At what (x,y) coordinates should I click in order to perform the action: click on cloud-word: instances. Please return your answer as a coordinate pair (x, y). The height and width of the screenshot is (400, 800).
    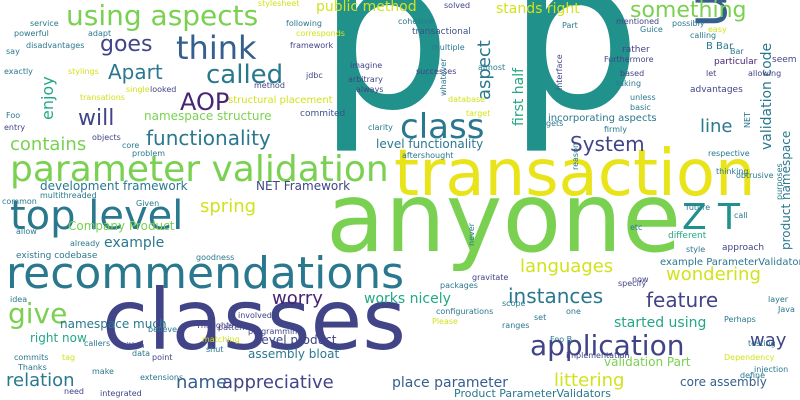
    Looking at the image, I should click on (556, 296).